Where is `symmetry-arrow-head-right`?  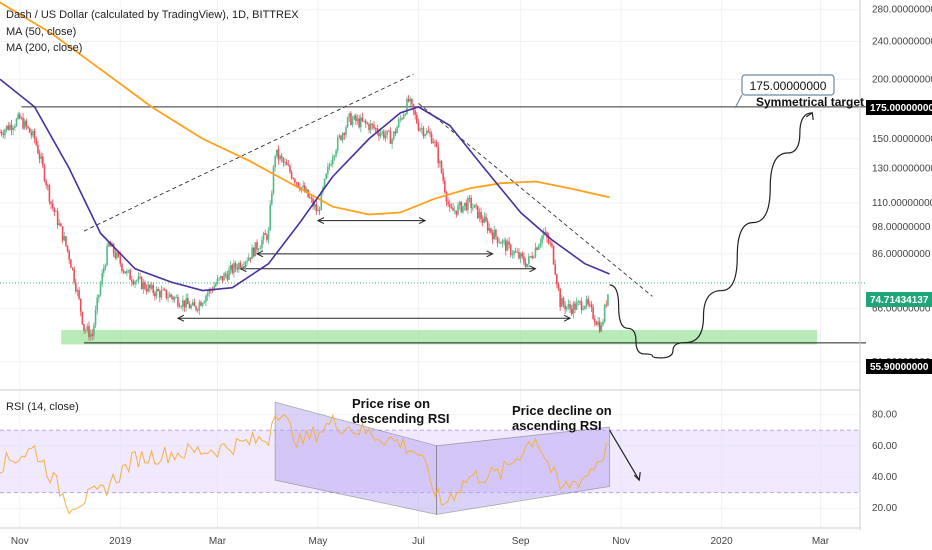
symmetry-arrow-head-right is located at coordinates (490, 254).